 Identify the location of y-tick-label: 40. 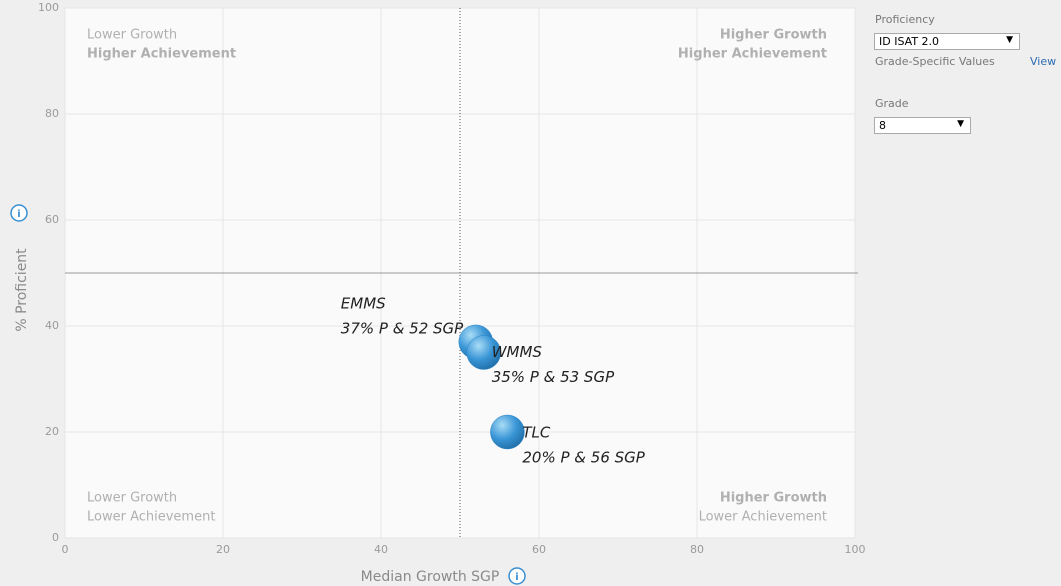
(52, 325).